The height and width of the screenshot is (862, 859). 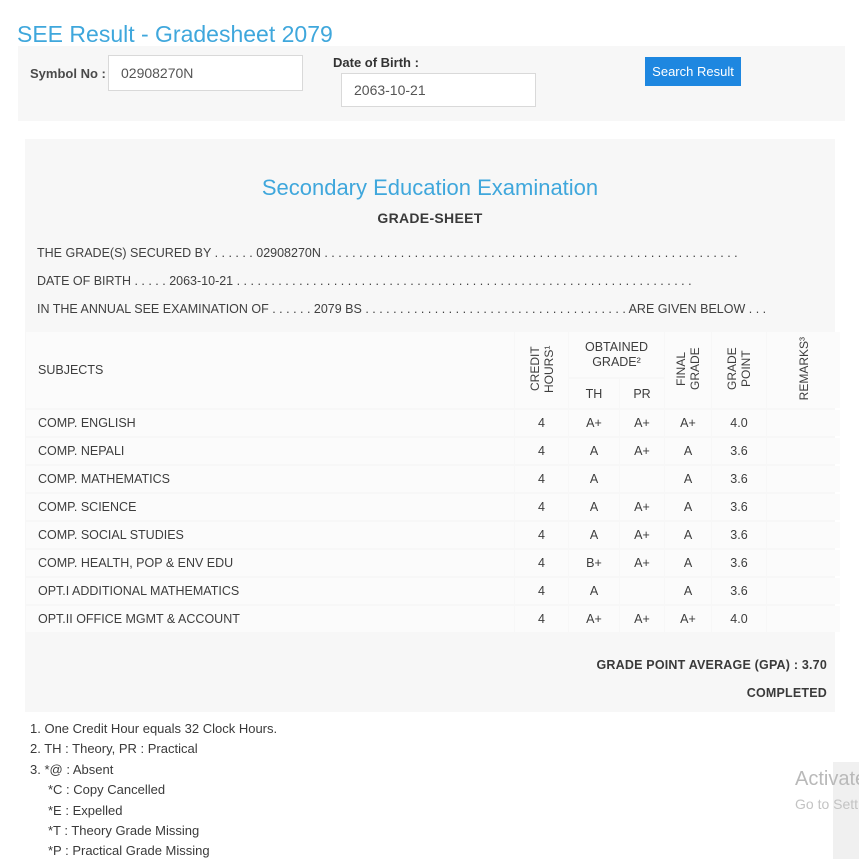 What do you see at coordinates (270, 563) in the screenshot?
I see `subject-cell: COMP. HEALTH, POP & ENV EDU` at bounding box center [270, 563].